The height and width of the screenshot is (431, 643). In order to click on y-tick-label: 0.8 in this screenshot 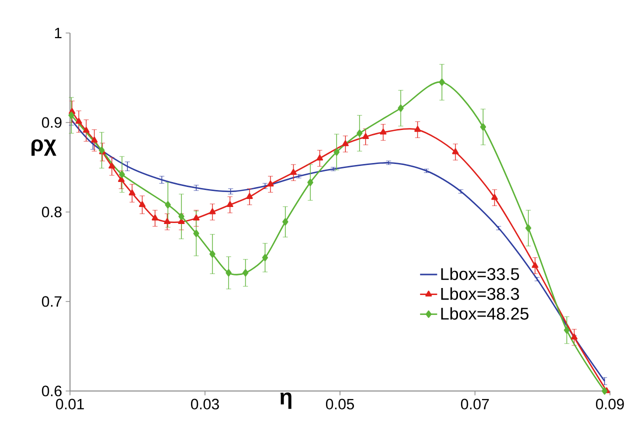, I will do `click(52, 212)`.